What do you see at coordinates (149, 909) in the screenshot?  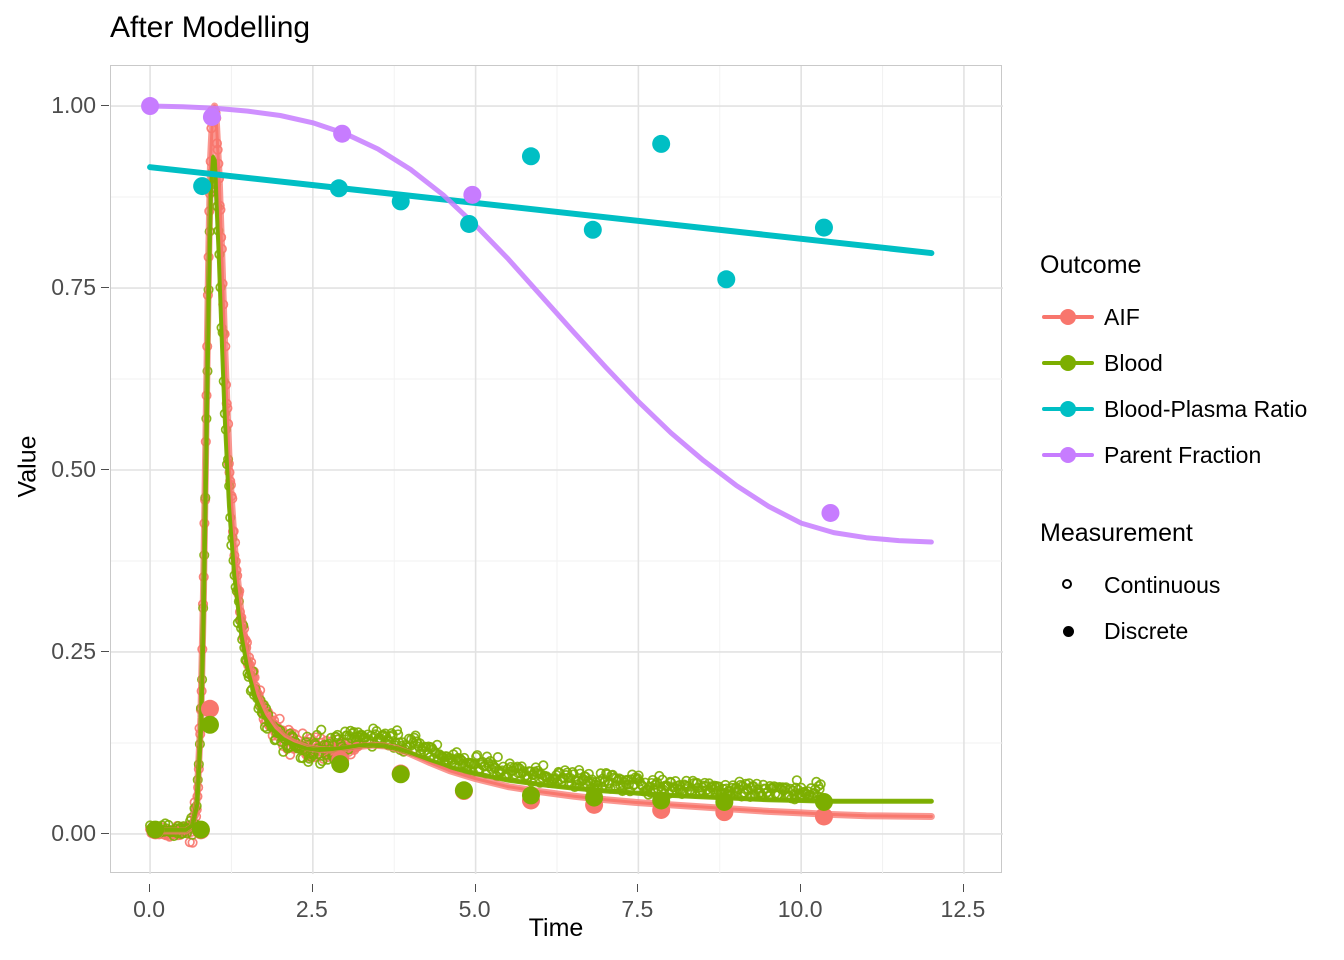 I see `x-tick-label: 0.0` at bounding box center [149, 909].